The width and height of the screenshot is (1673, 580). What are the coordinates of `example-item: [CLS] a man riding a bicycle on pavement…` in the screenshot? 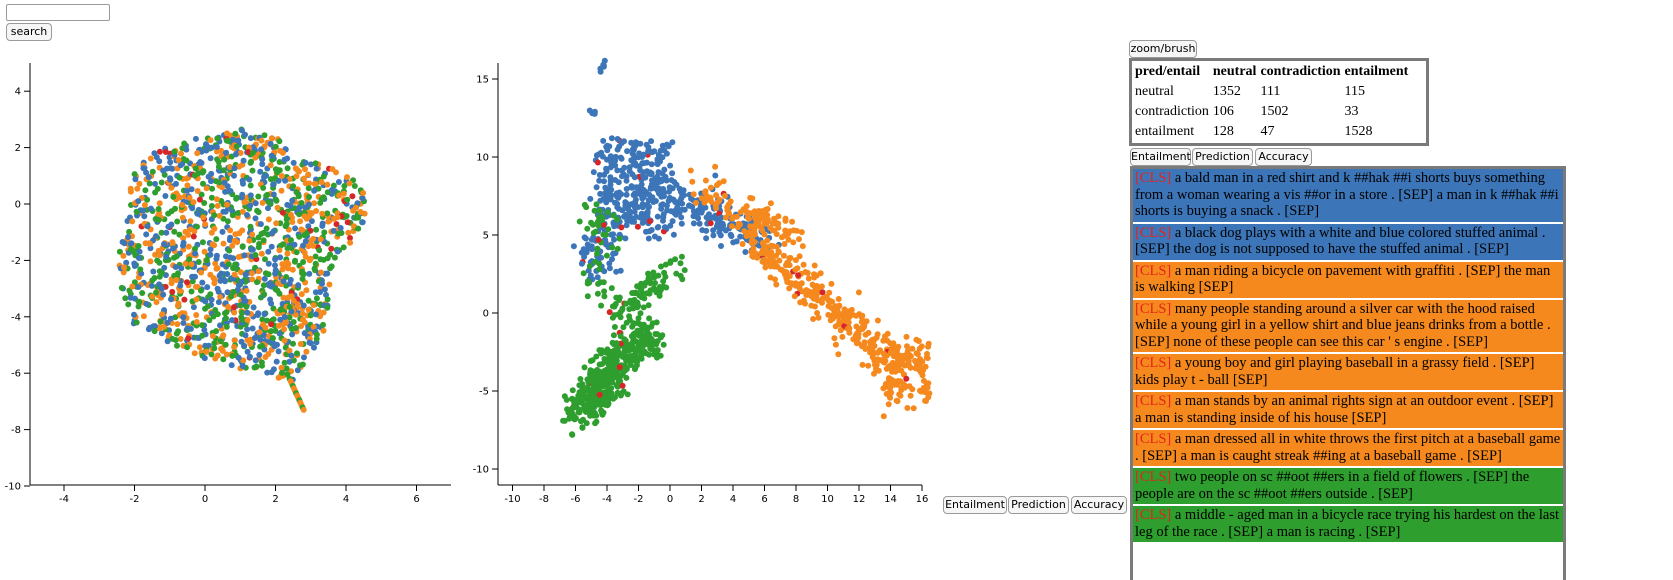 It's located at (1348, 280).